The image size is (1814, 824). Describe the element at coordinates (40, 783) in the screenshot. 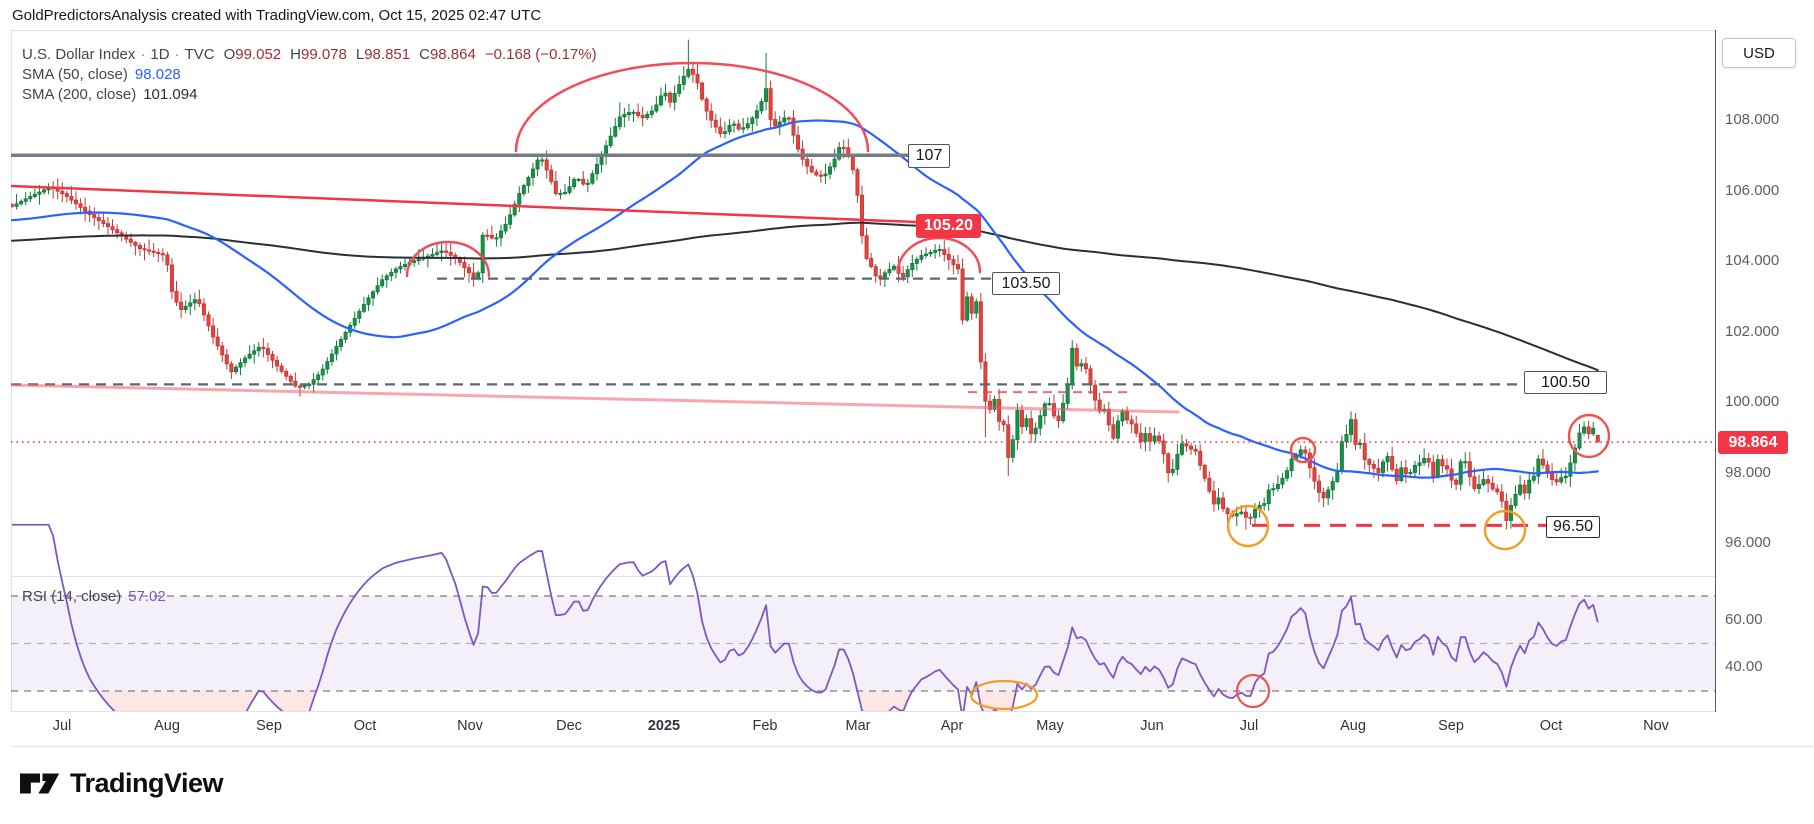

I see `tradingview-logo-icon` at that location.